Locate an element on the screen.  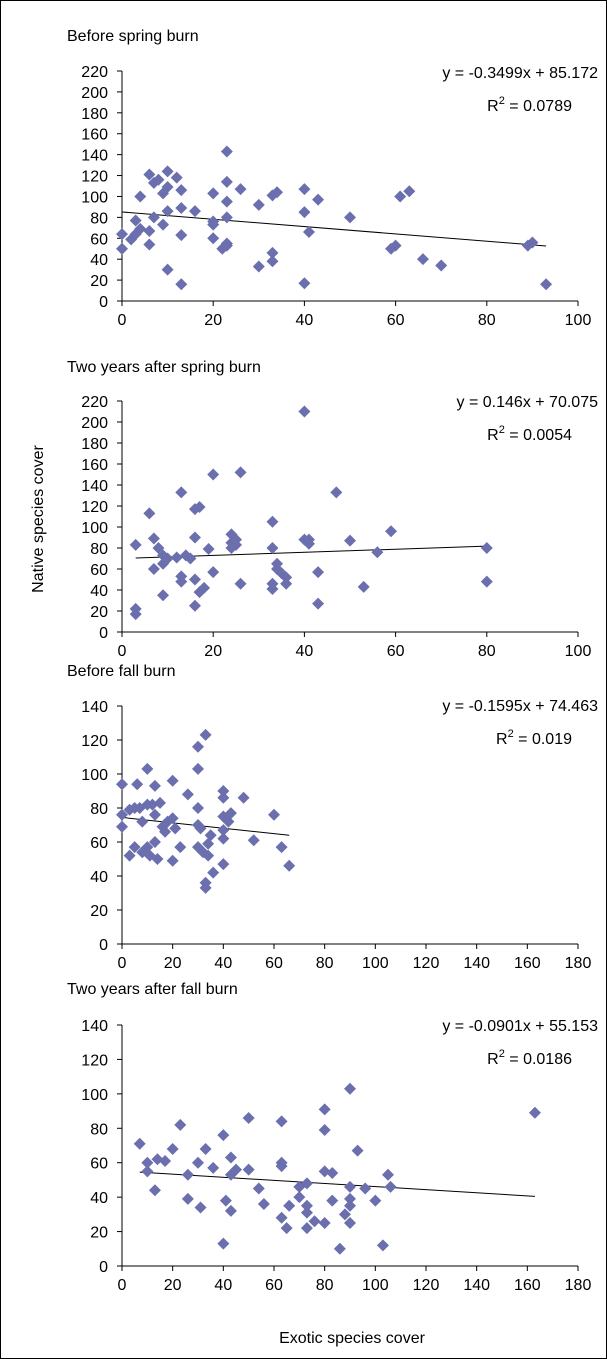
panel-2-y-tick-label: 80 is located at coordinates (99, 549).